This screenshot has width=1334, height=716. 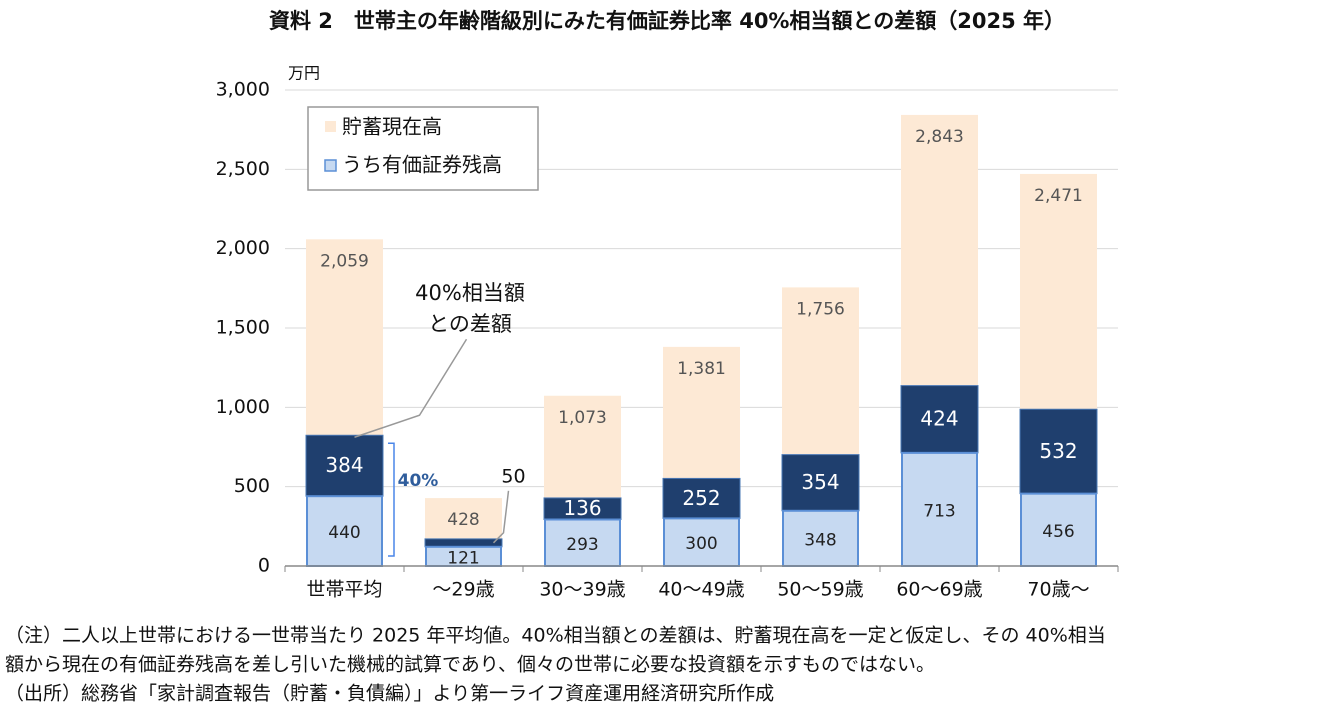 What do you see at coordinates (344, 590) in the screenshot?
I see `x-tick-label: 世帯平均` at bounding box center [344, 590].